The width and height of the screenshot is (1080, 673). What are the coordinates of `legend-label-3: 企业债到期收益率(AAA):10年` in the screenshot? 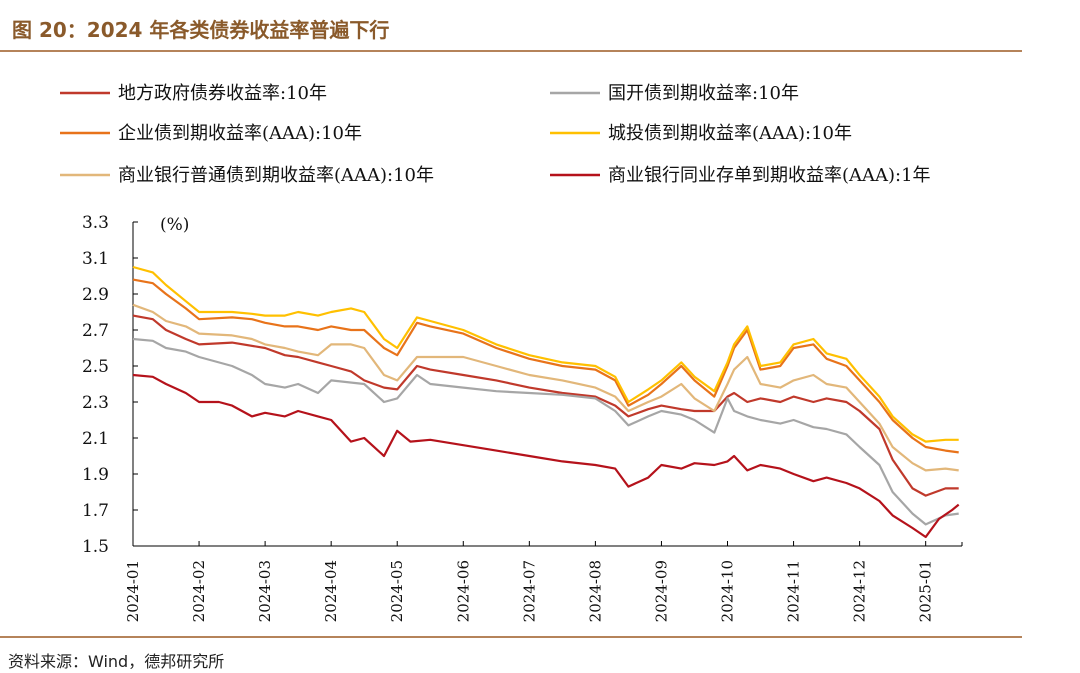 It's located at (240, 133).